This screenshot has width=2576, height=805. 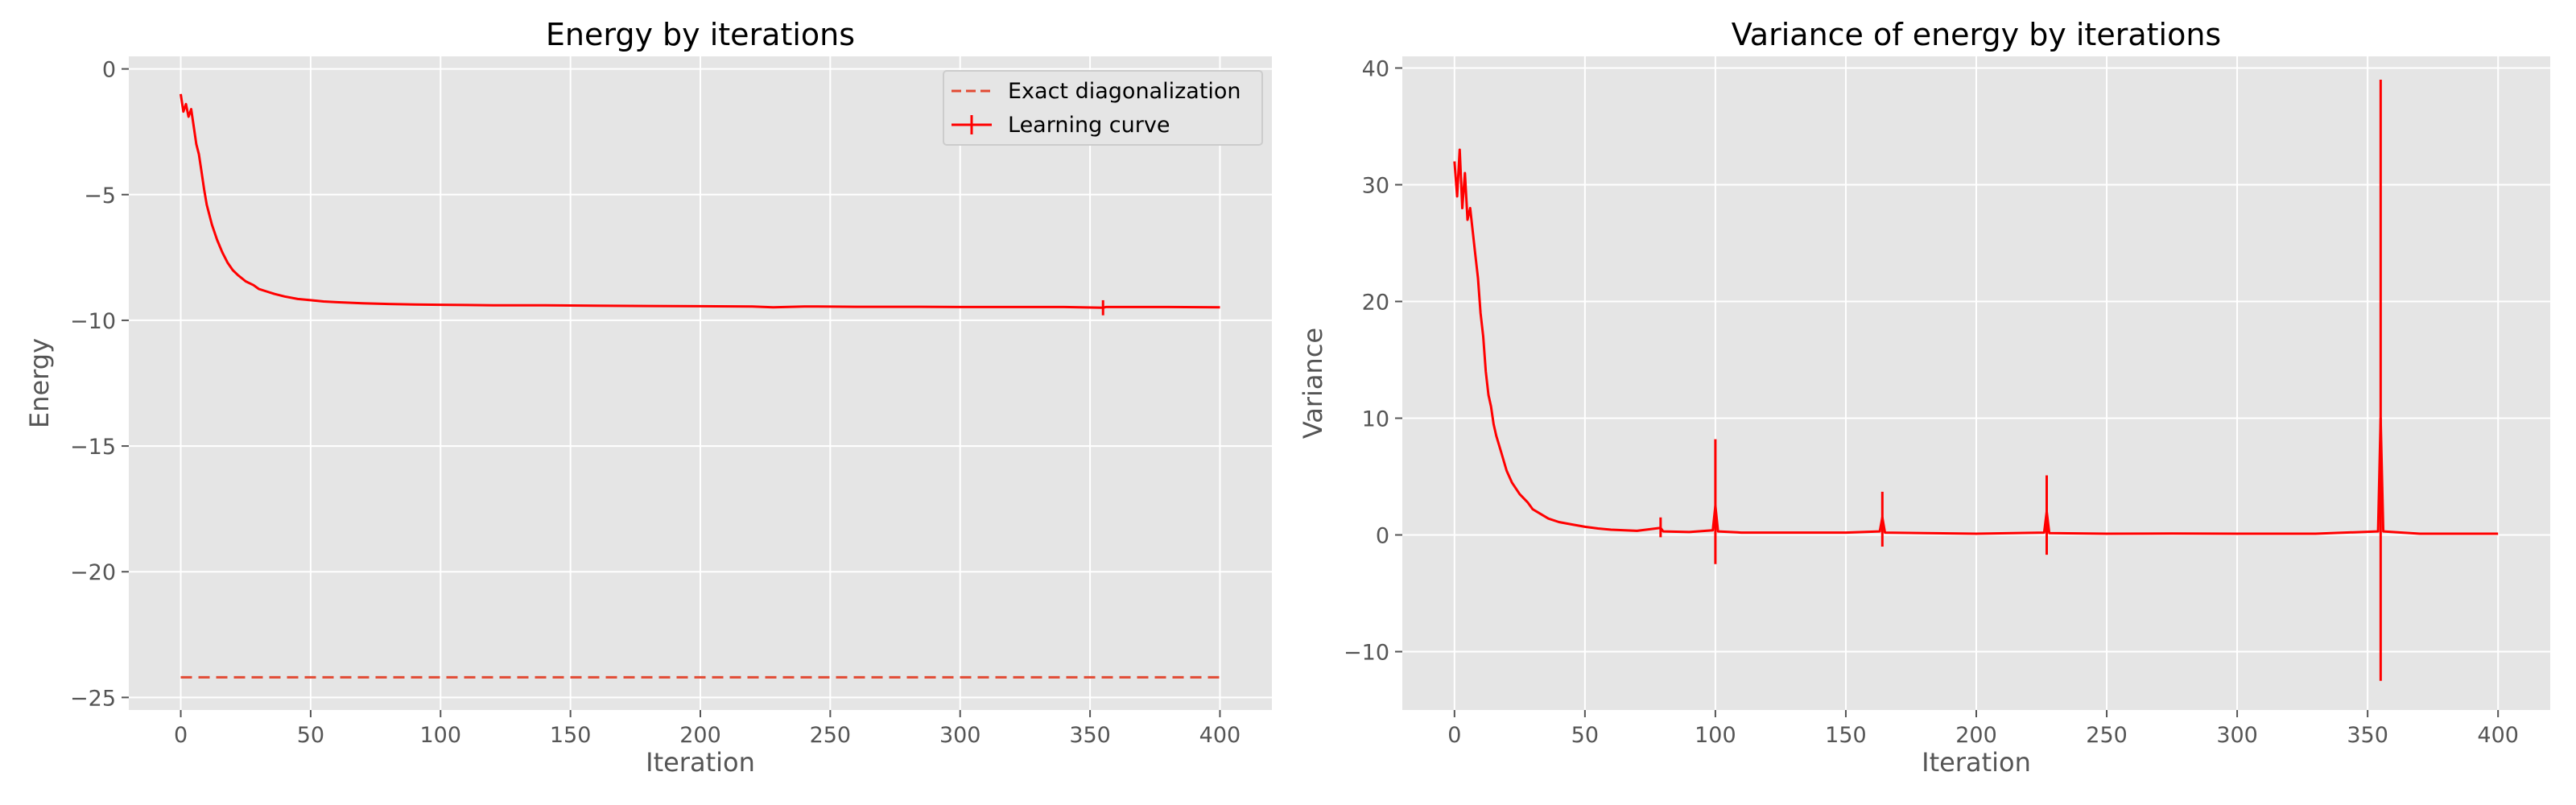 I want to click on variance-y-tick-label: 10, so click(x=1375, y=419).